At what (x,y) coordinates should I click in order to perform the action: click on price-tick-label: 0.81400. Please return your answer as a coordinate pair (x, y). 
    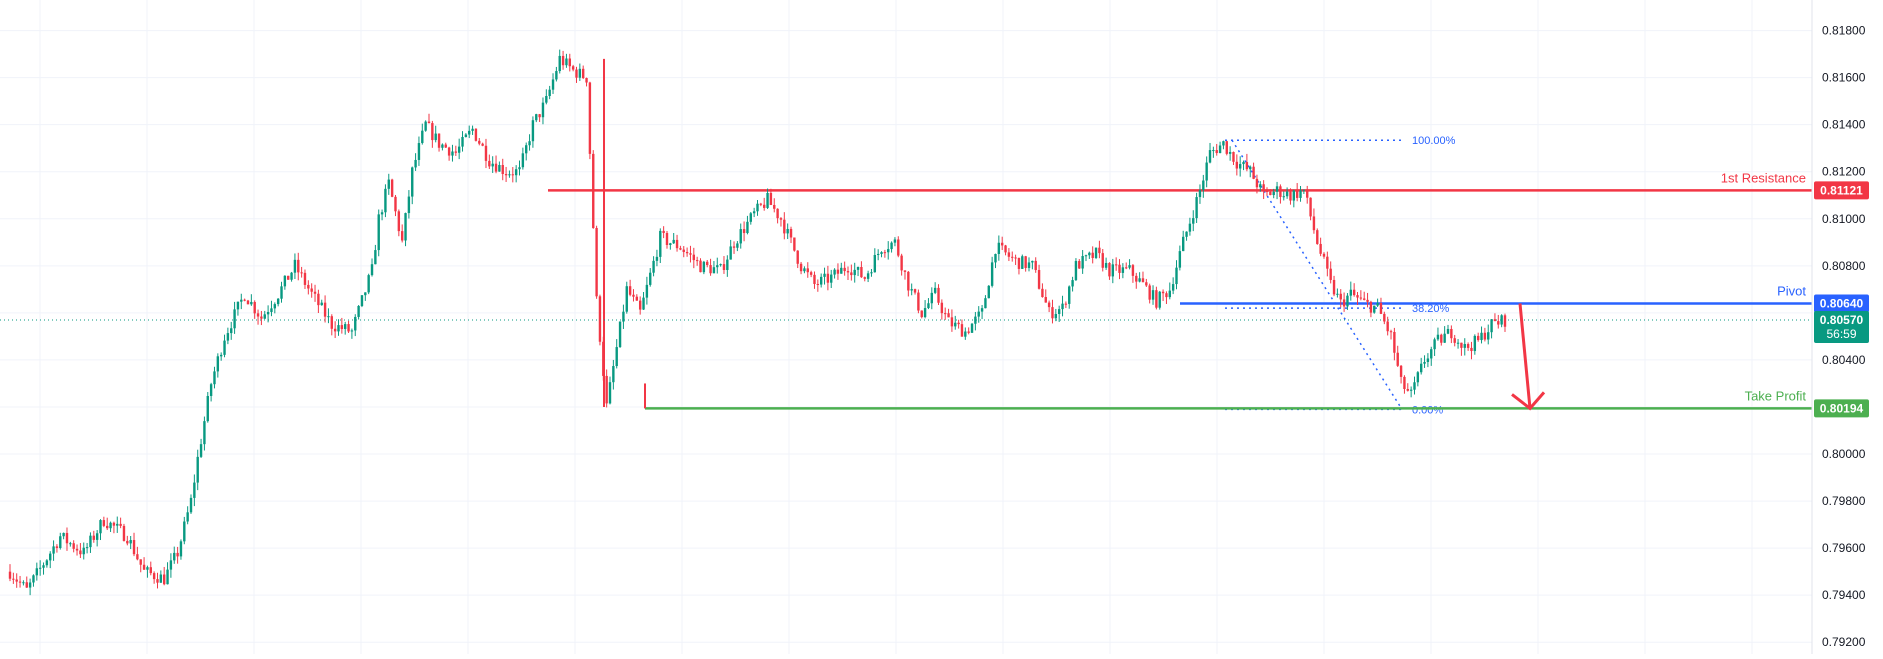
    Looking at the image, I should click on (1844, 125).